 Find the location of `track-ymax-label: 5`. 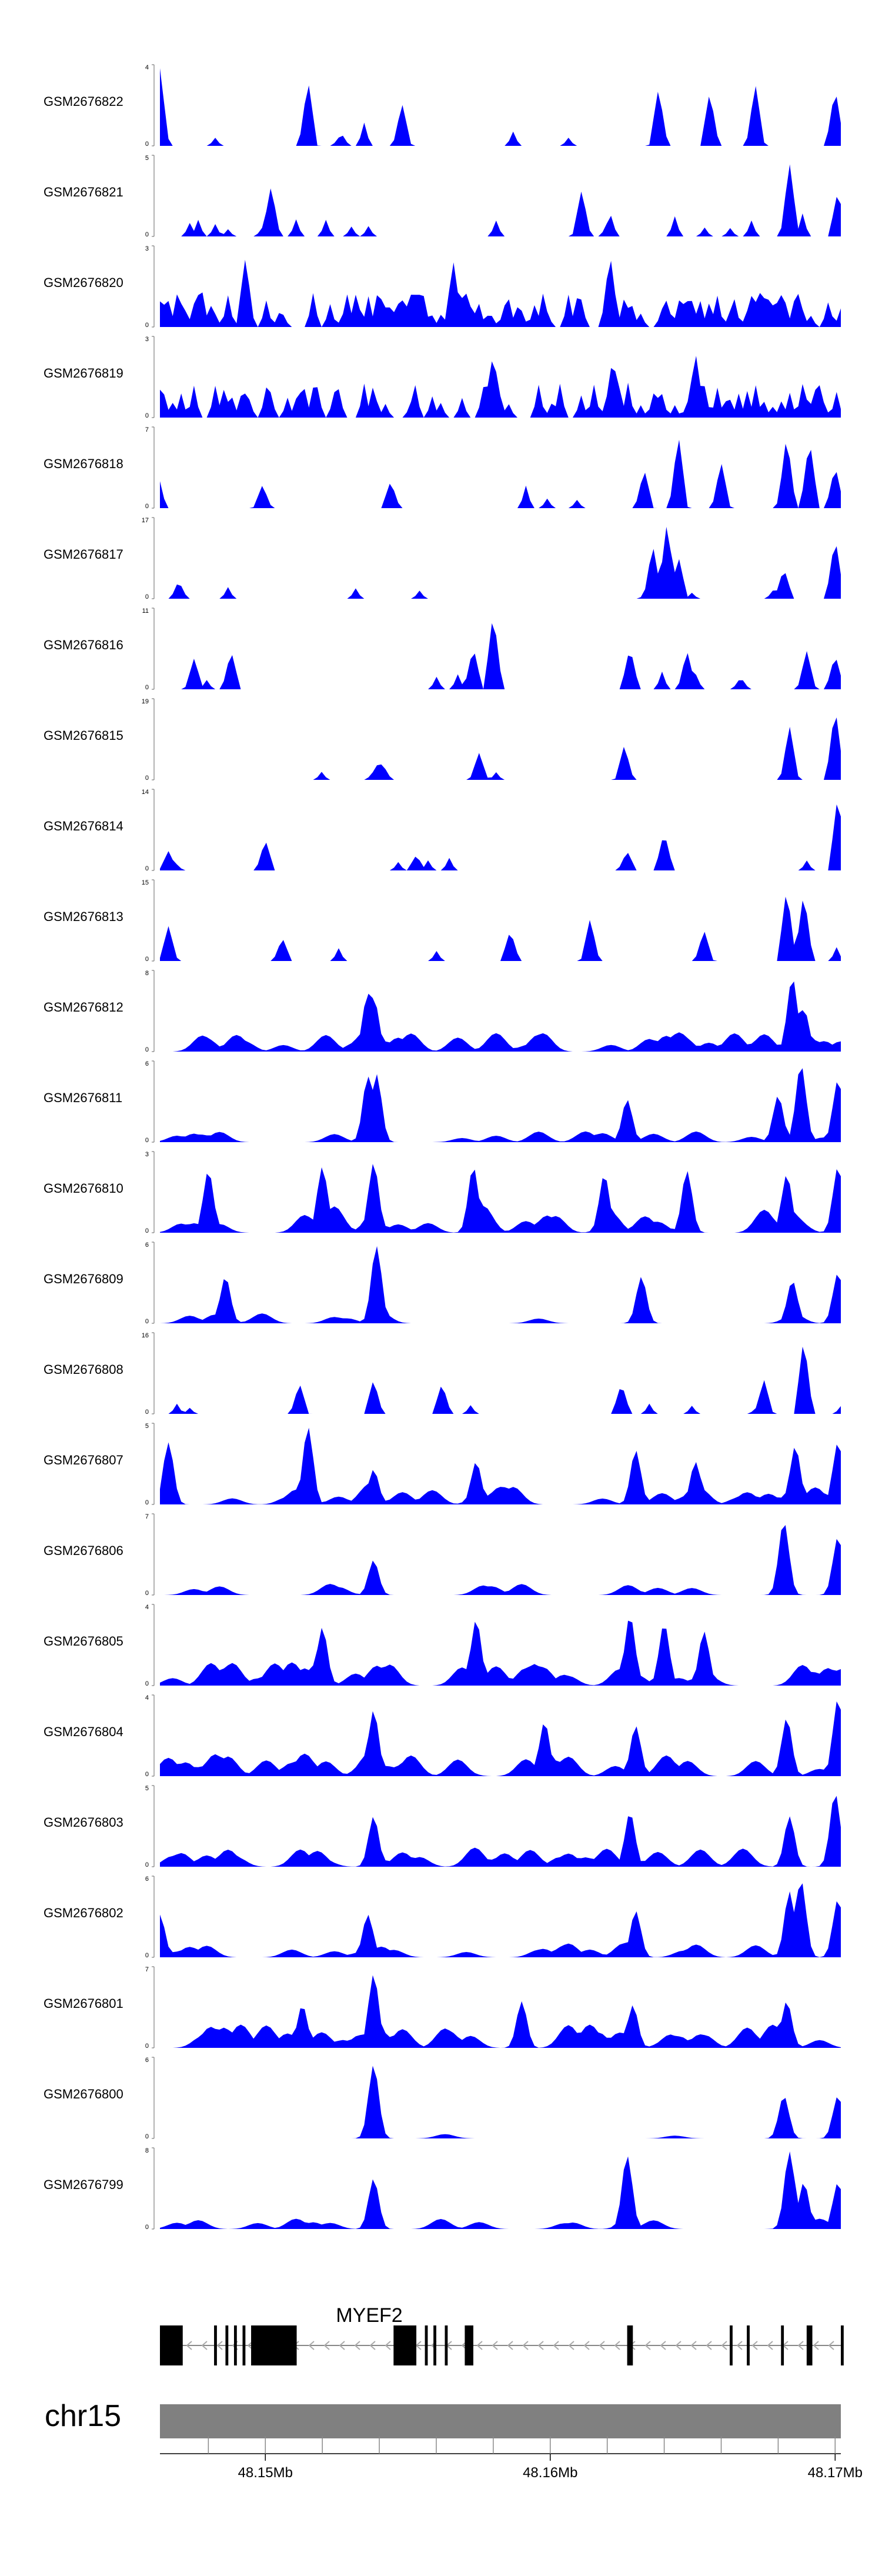

track-ymax-label: 5 is located at coordinates (147, 158).